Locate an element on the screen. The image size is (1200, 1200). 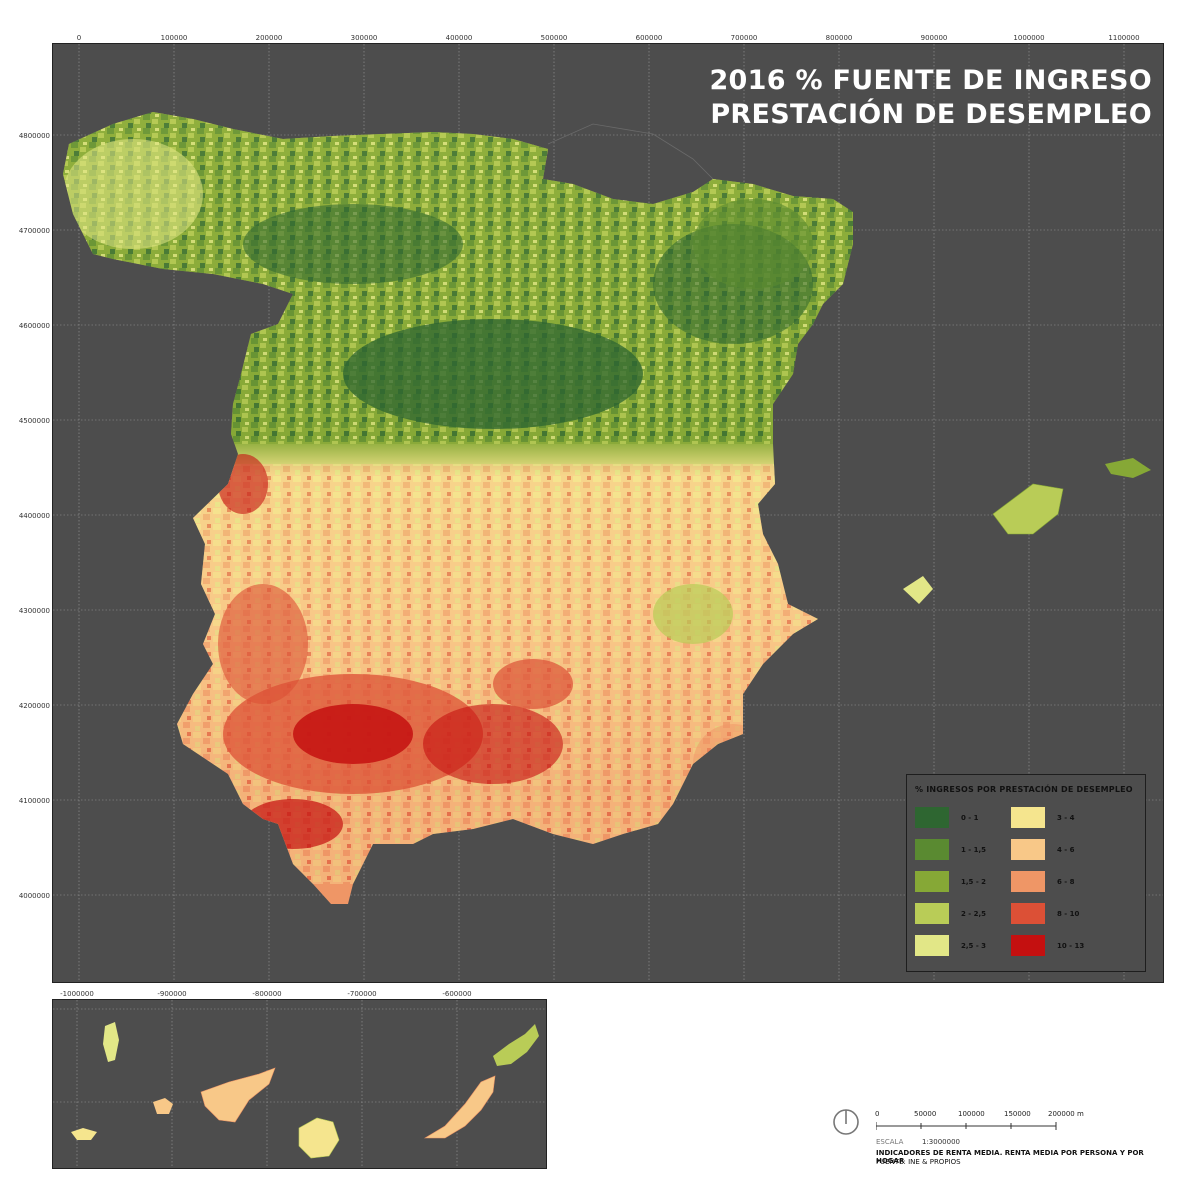
y-tick-label: 4200000 is located at coordinates (34, 706).